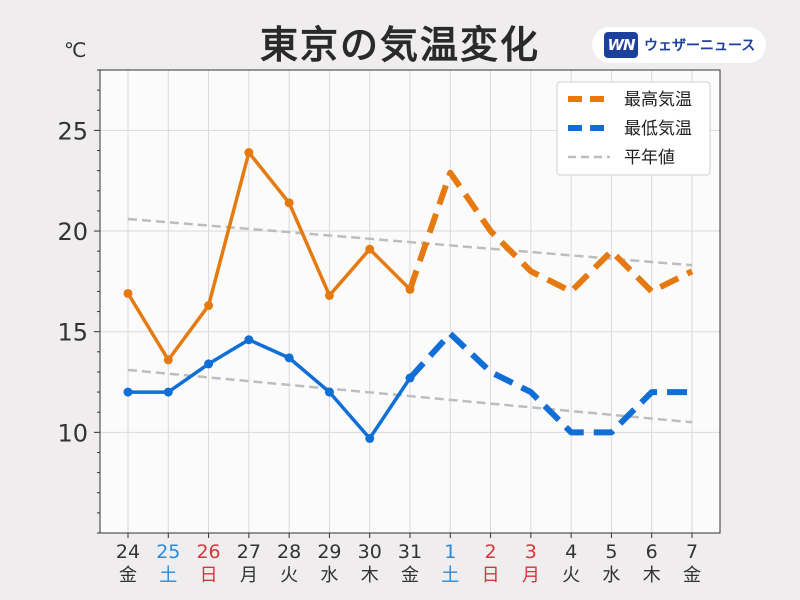  Describe the element at coordinates (491, 552) in the screenshot. I see `x-tick-day-label: 2` at that location.